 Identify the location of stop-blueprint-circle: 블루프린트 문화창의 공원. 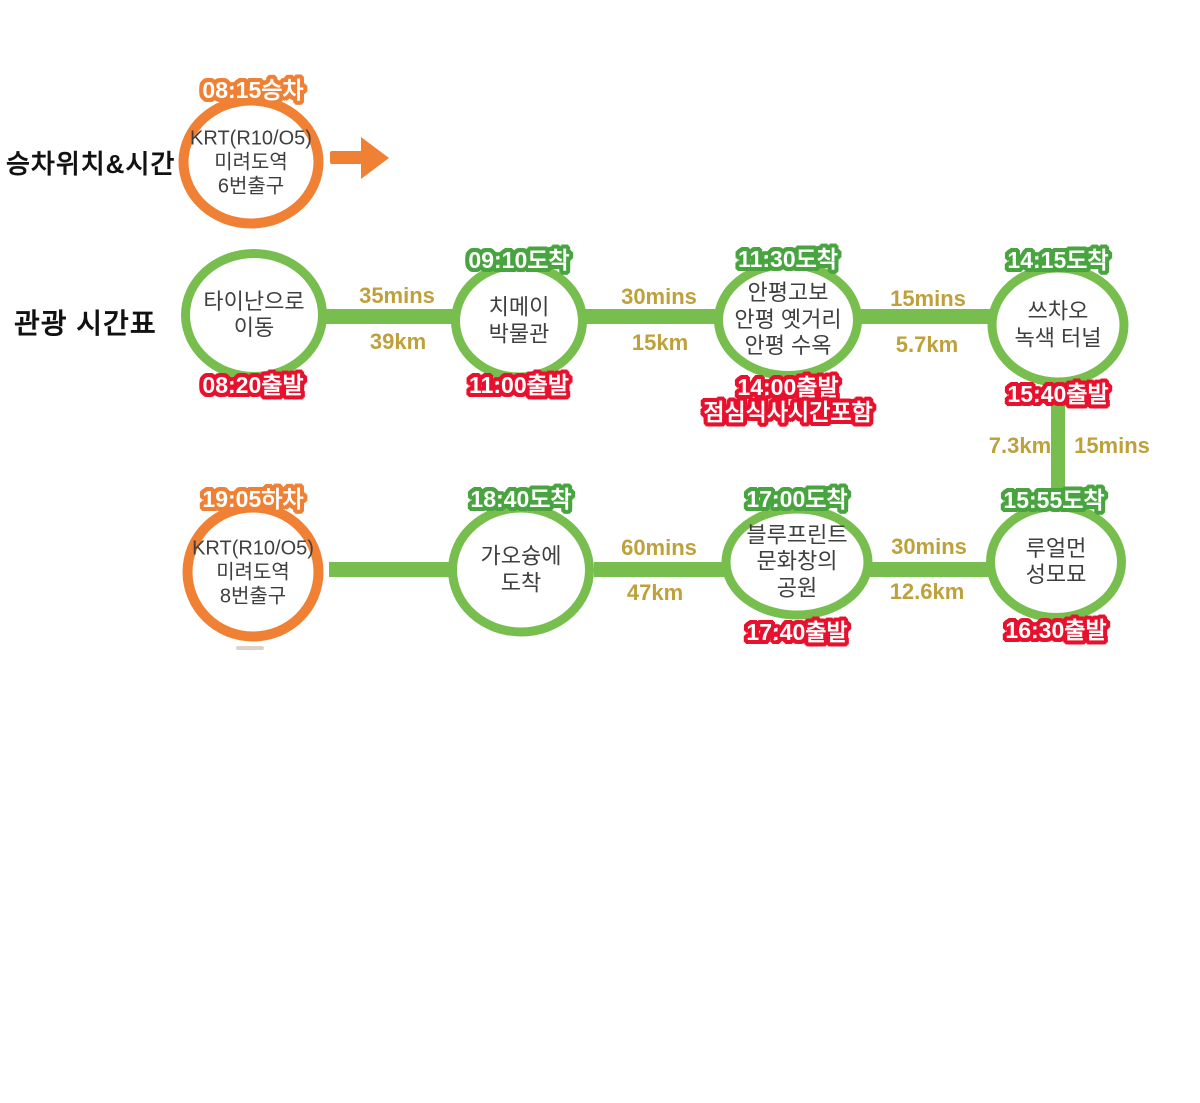
(797, 562).